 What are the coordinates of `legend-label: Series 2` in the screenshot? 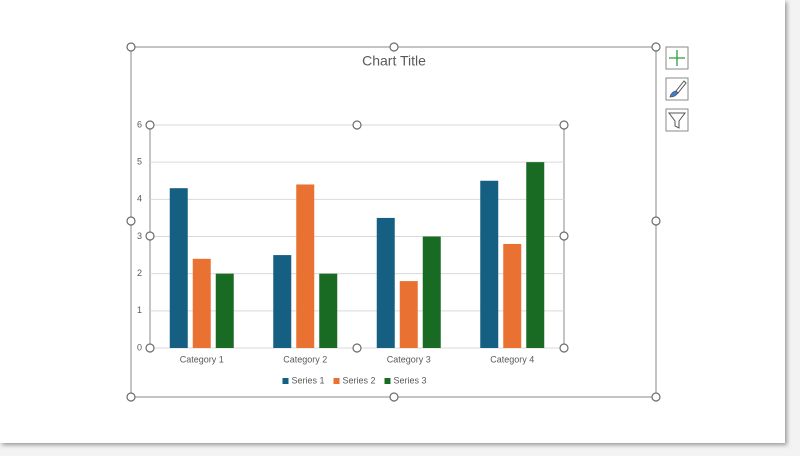 It's located at (359, 380).